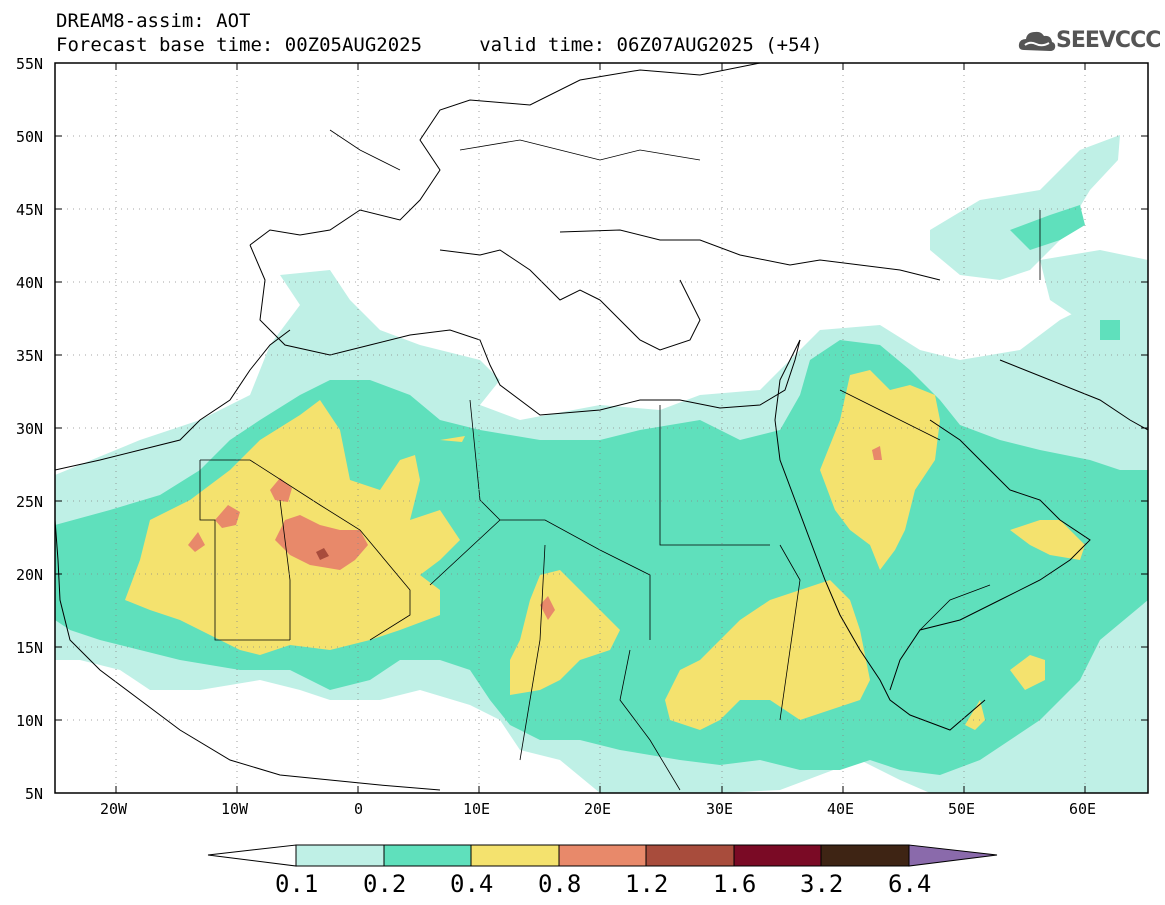 This screenshot has height=905, width=1165. Describe the element at coordinates (1037, 41) in the screenshot. I see `cloud-logo-icon` at that location.